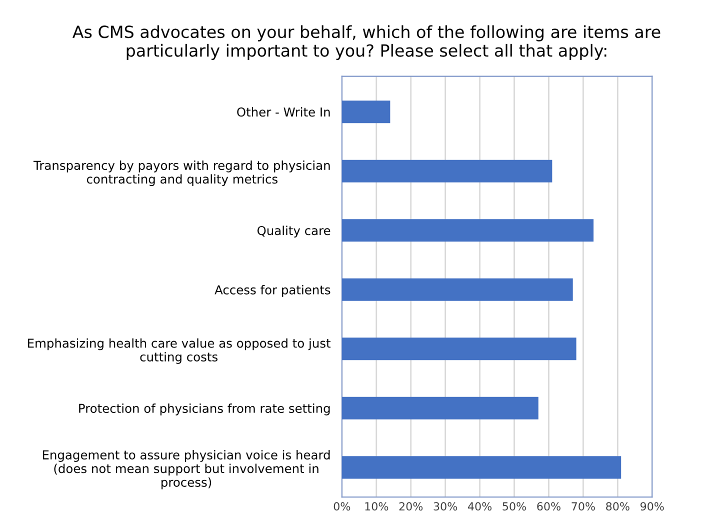 The width and height of the screenshot is (705, 526). Describe the element at coordinates (446, 506) in the screenshot. I see `x-tick-label: 30%` at that location.